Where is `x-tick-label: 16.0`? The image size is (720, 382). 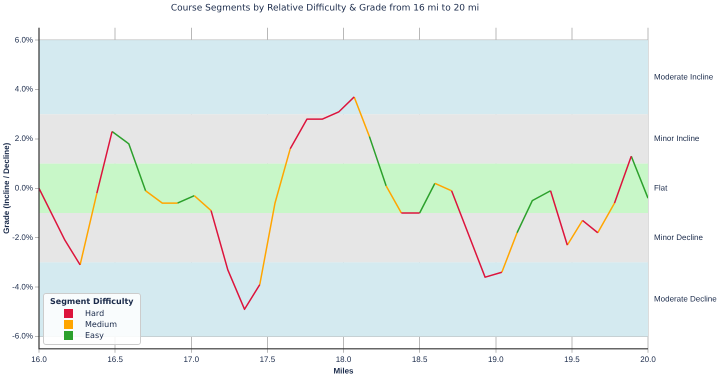
x-tick-label: 16.0 is located at coordinates (39, 359).